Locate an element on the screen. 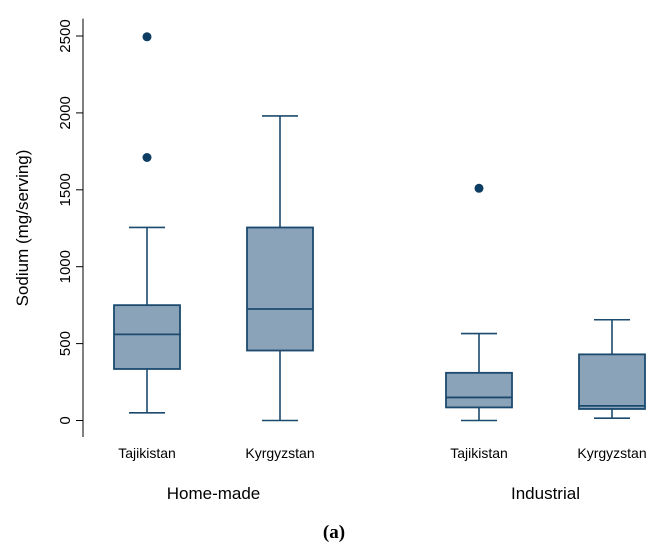  y-tick-label: 1500 is located at coordinates (65, 189).